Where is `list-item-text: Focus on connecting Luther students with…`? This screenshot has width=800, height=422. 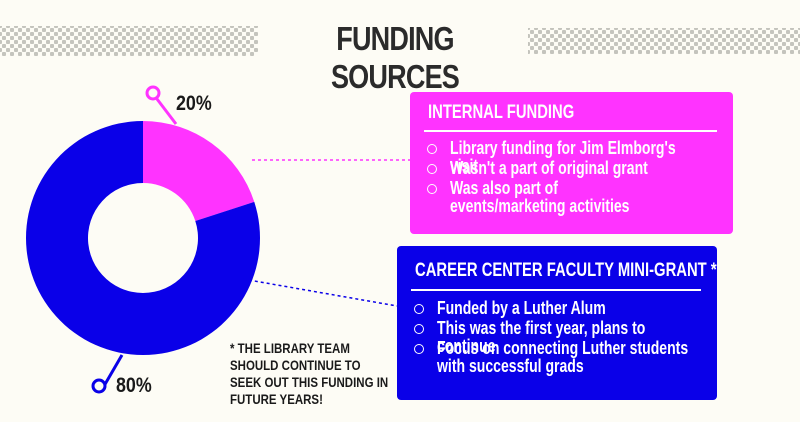
list-item-text: Focus on connecting Luther students with… is located at coordinates (563, 357).